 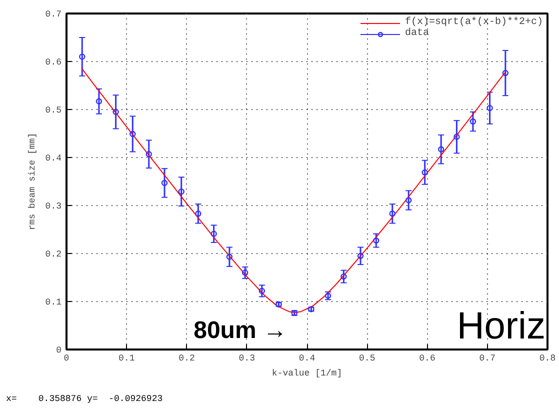 I want to click on x-tick-label: 0.1, so click(x=126, y=359).